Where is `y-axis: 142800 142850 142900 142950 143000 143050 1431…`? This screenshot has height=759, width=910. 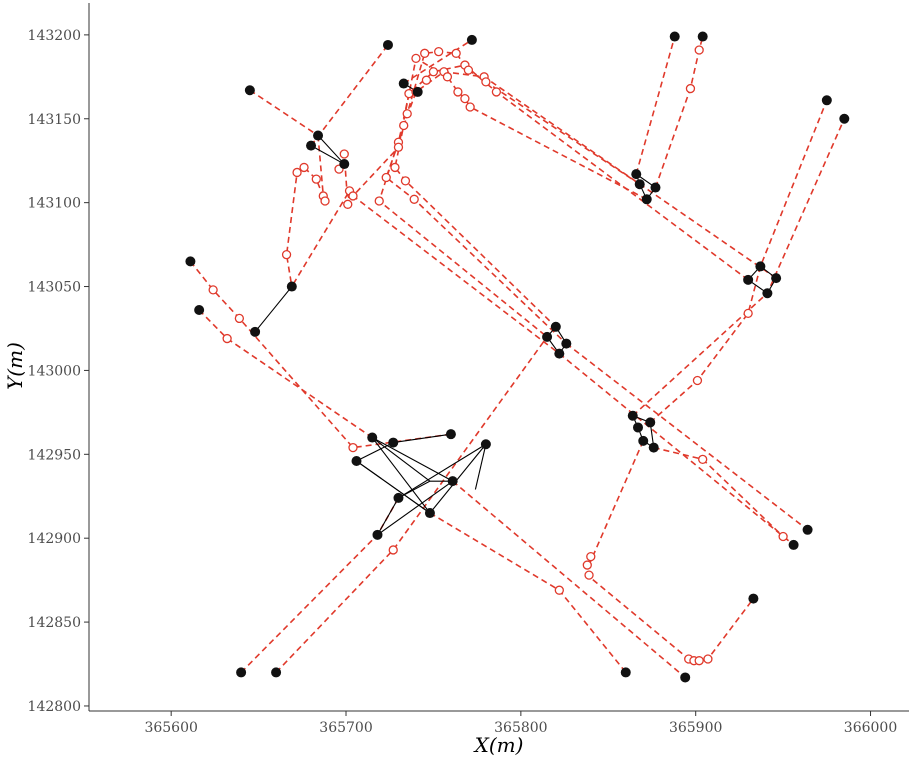 y-axis: 142800 142850 142900 142950 143000 143050 1431… is located at coordinates (58, 371).